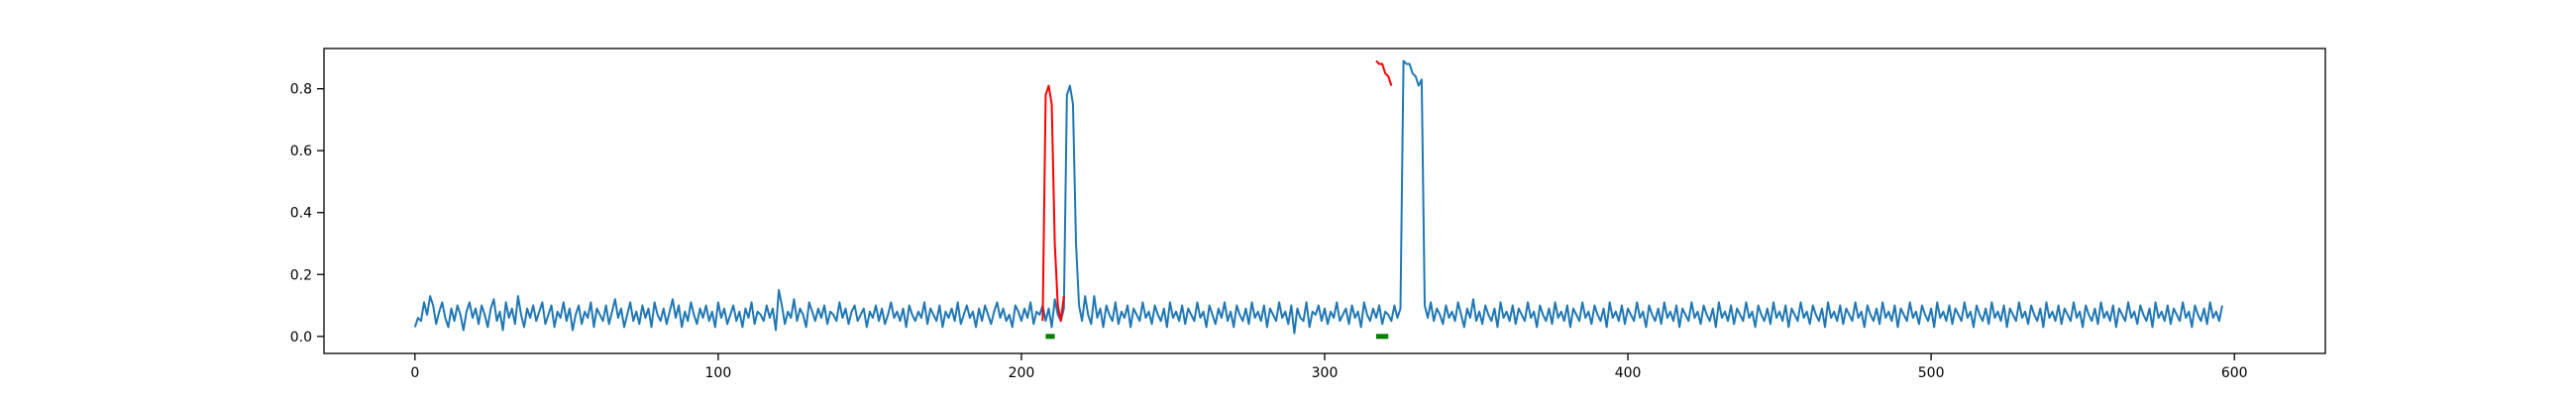  I want to click on y-tick-label: 0.0, so click(301, 338).